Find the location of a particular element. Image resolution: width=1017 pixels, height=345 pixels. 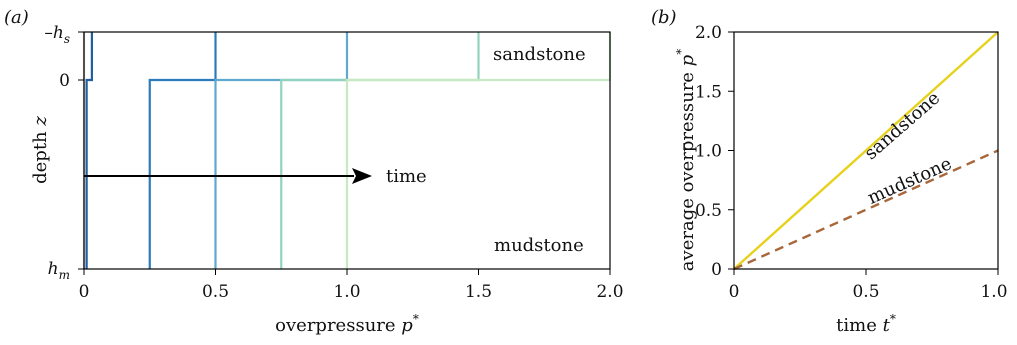

y-label-text: average overpressure is located at coordinates (687, 171).